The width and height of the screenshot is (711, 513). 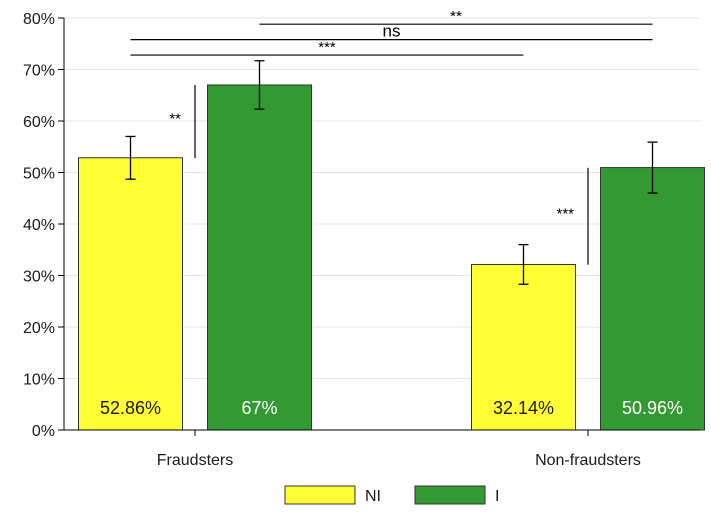 What do you see at coordinates (39, 225) in the screenshot?
I see `y-tick-label: 40%` at bounding box center [39, 225].